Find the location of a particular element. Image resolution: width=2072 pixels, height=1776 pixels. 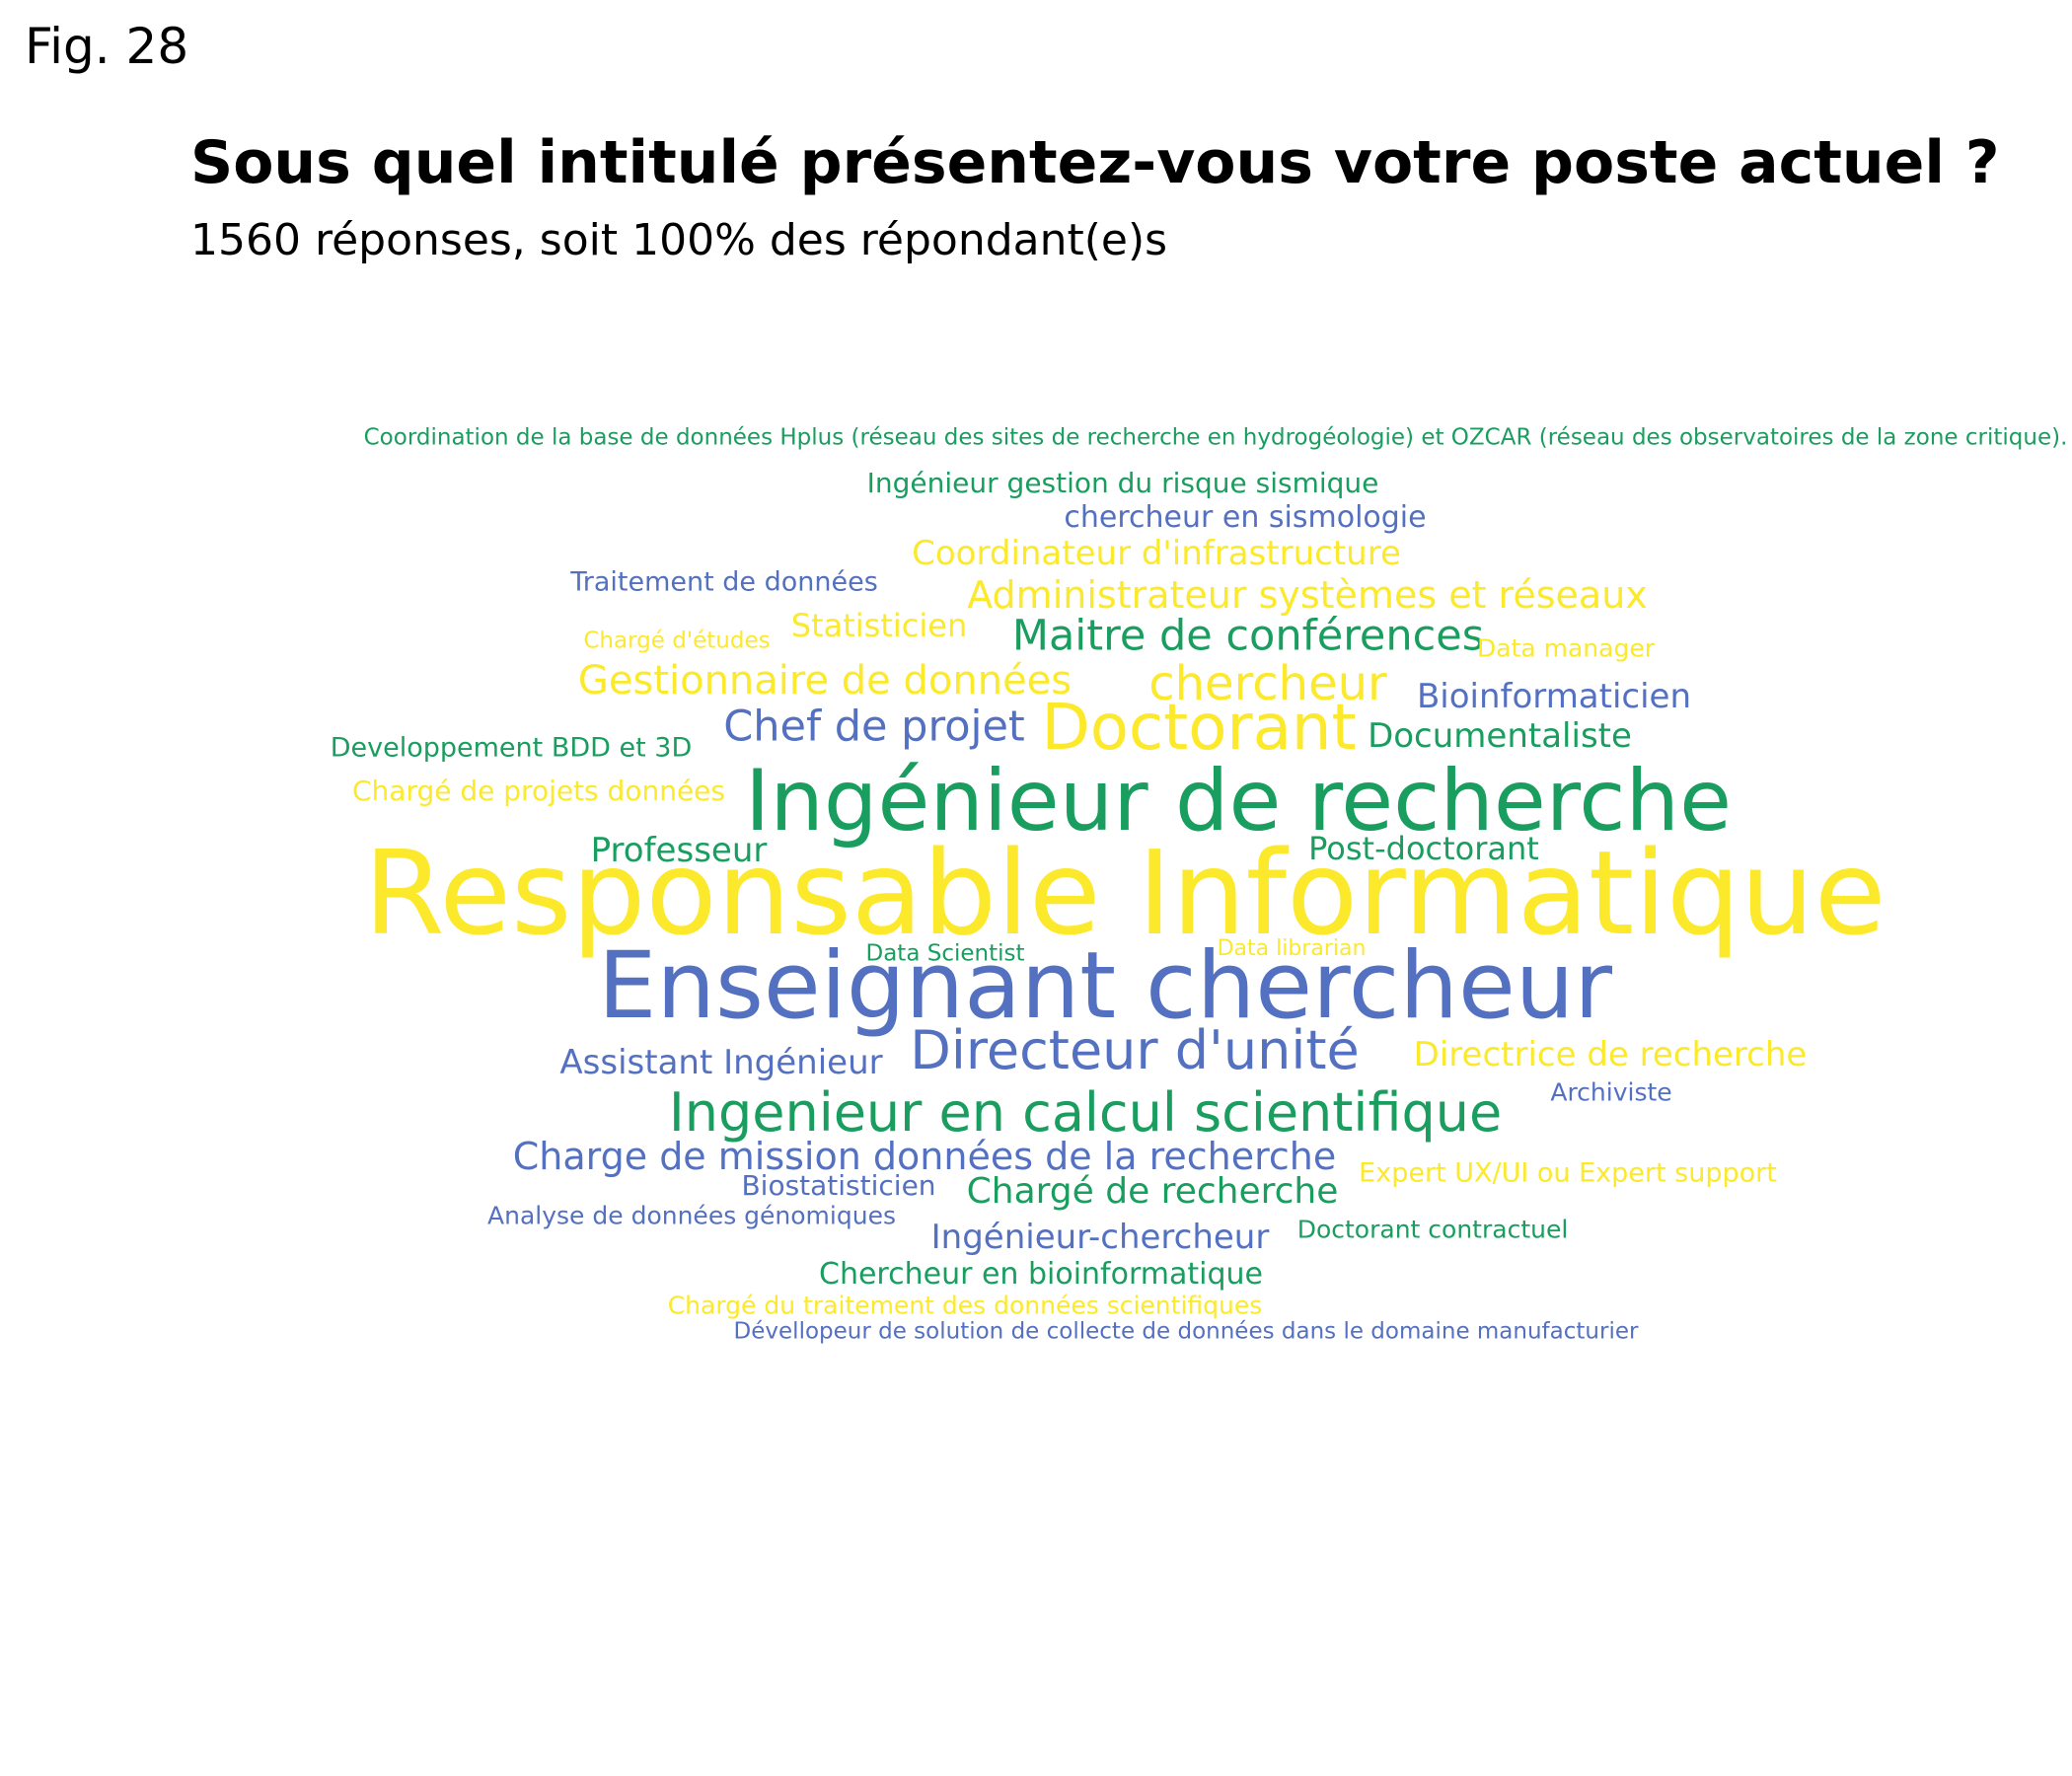

word-cloud-item: Chargé de projets données is located at coordinates (539, 791).